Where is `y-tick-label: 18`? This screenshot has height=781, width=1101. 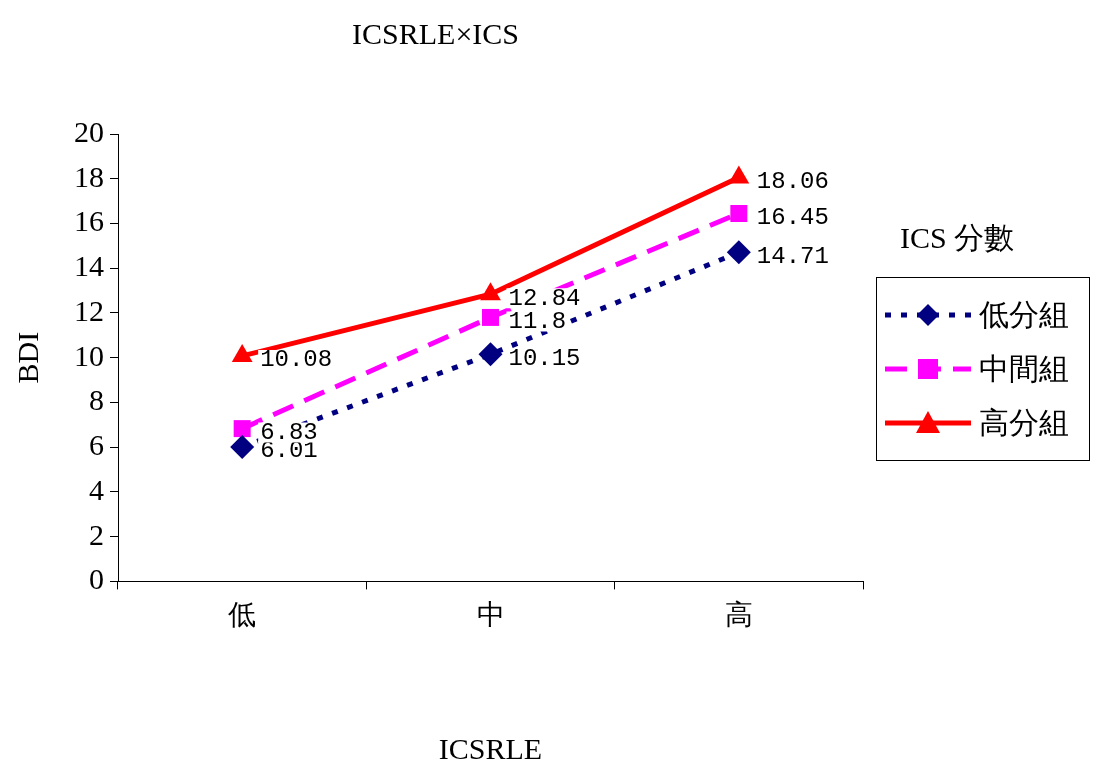 y-tick-label: 18 is located at coordinates (89, 176).